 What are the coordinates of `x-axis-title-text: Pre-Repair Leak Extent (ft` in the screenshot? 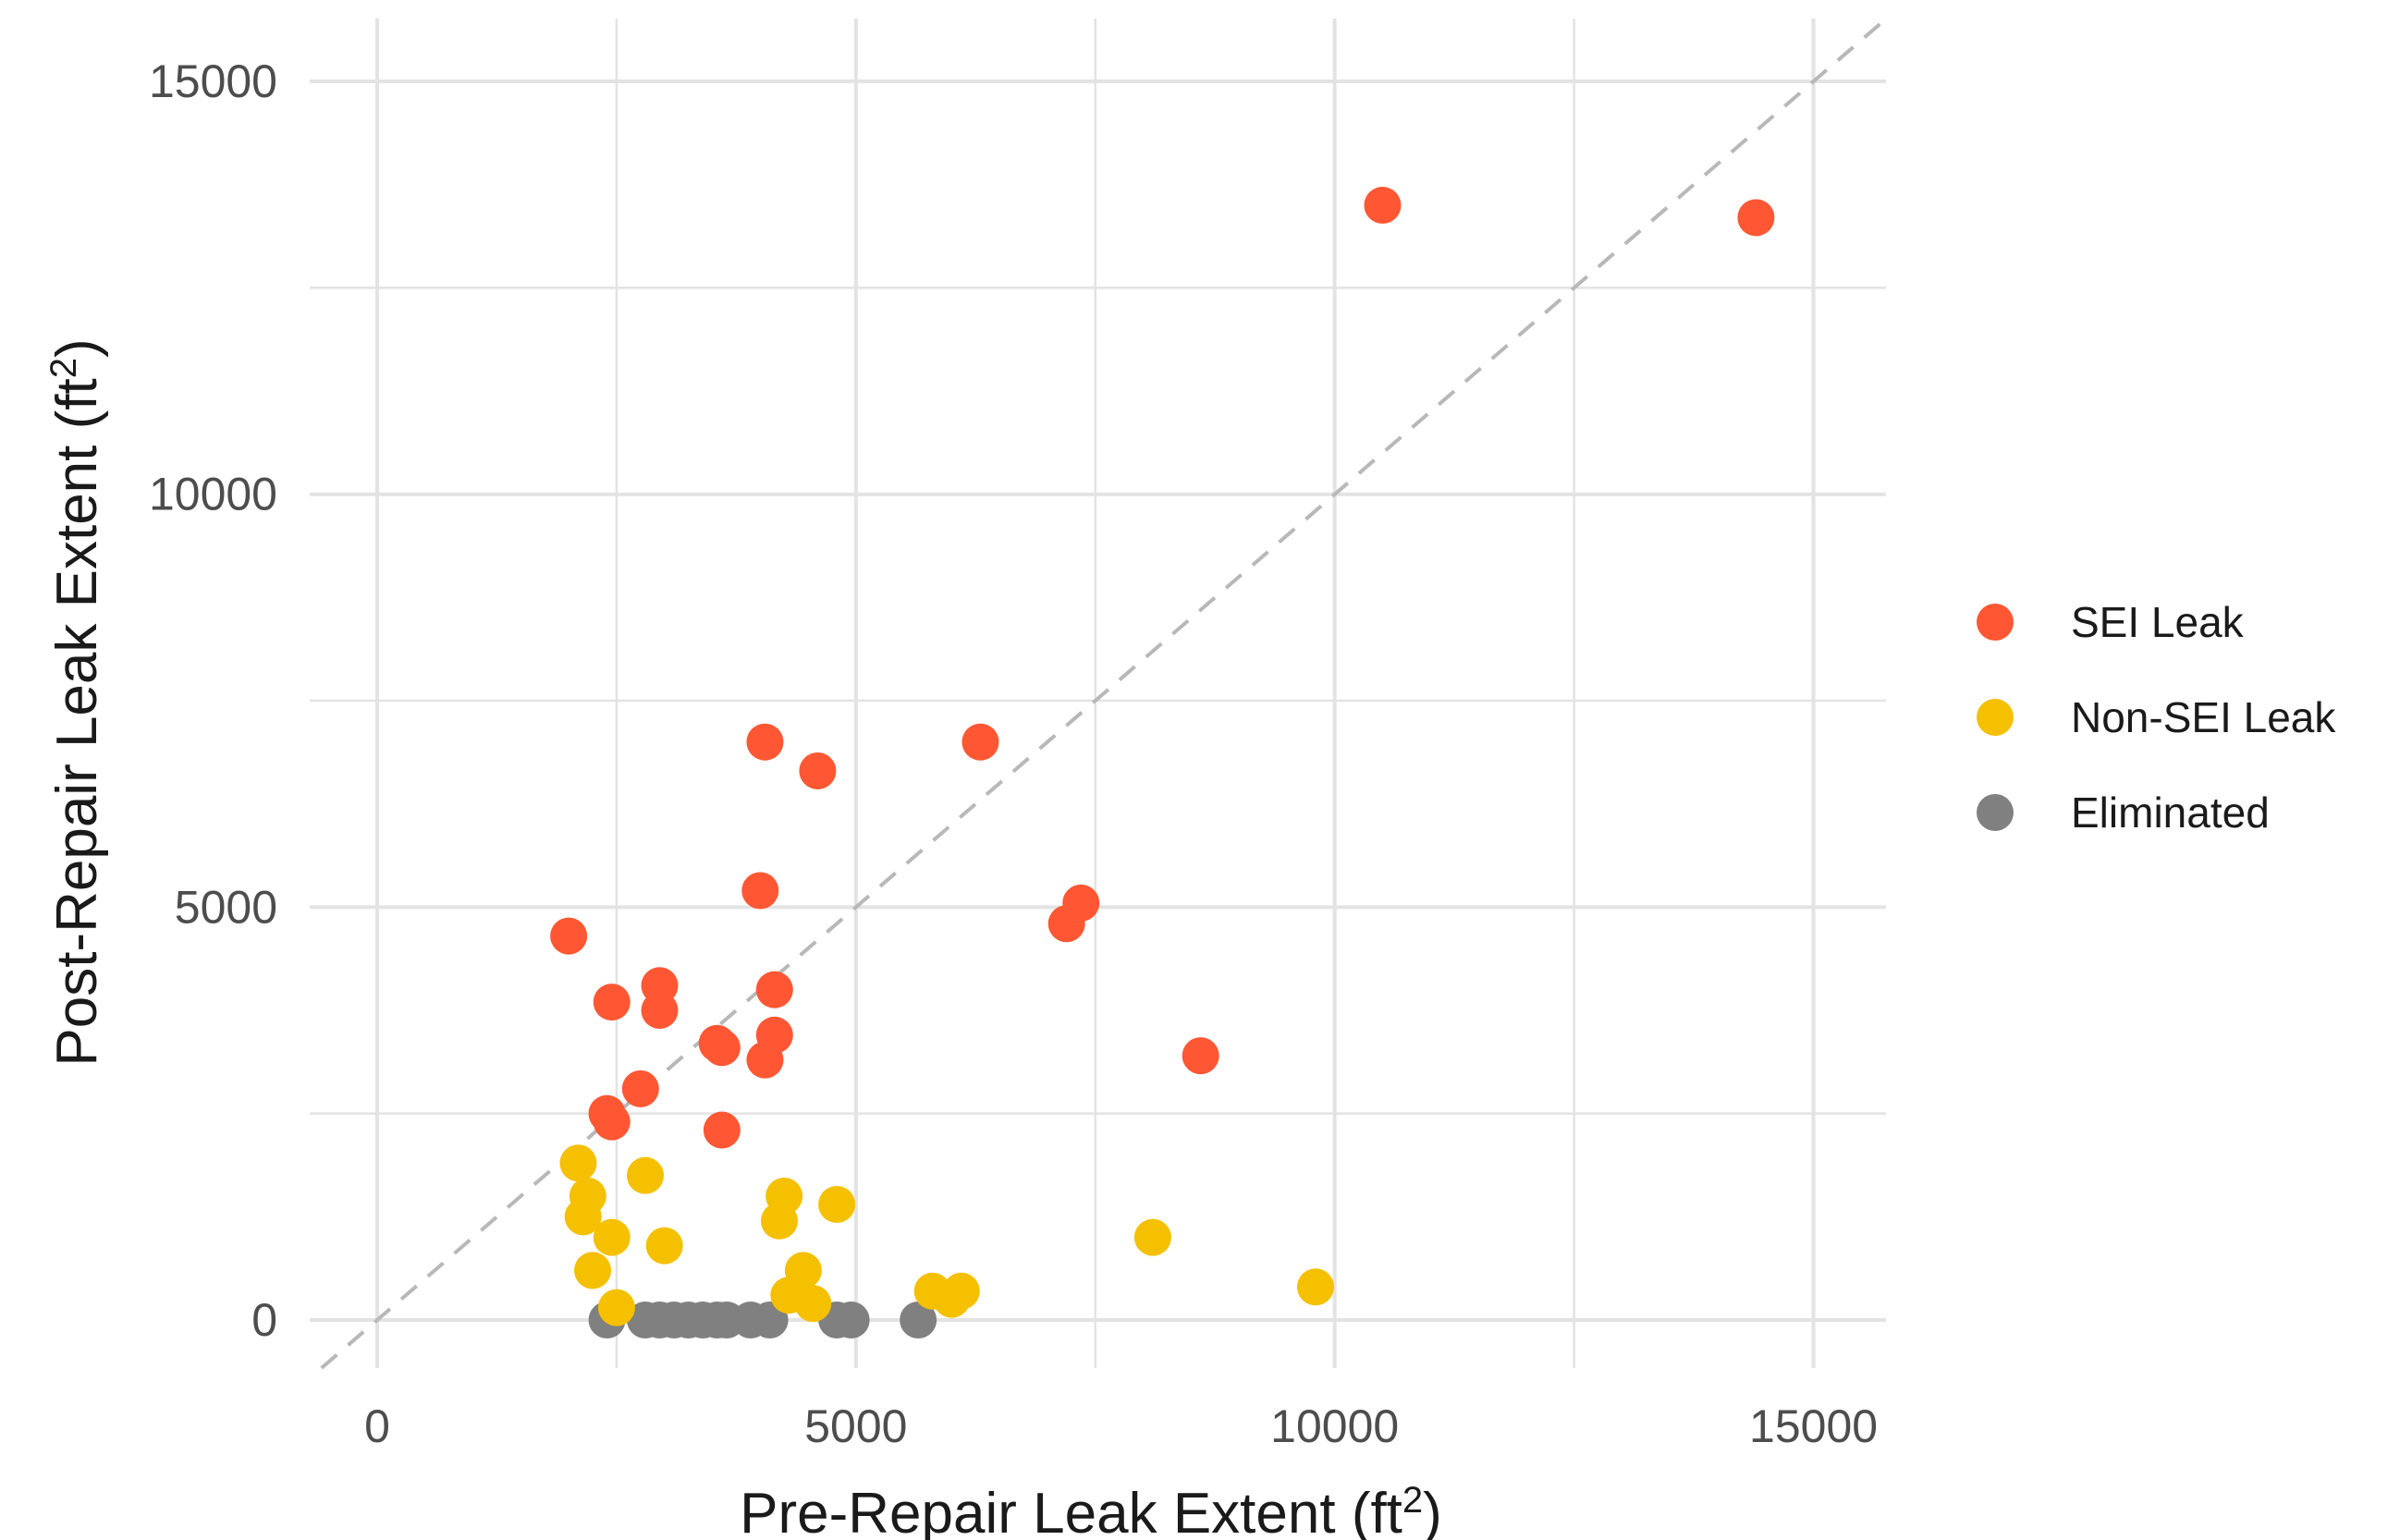 It's located at (1071, 1511).